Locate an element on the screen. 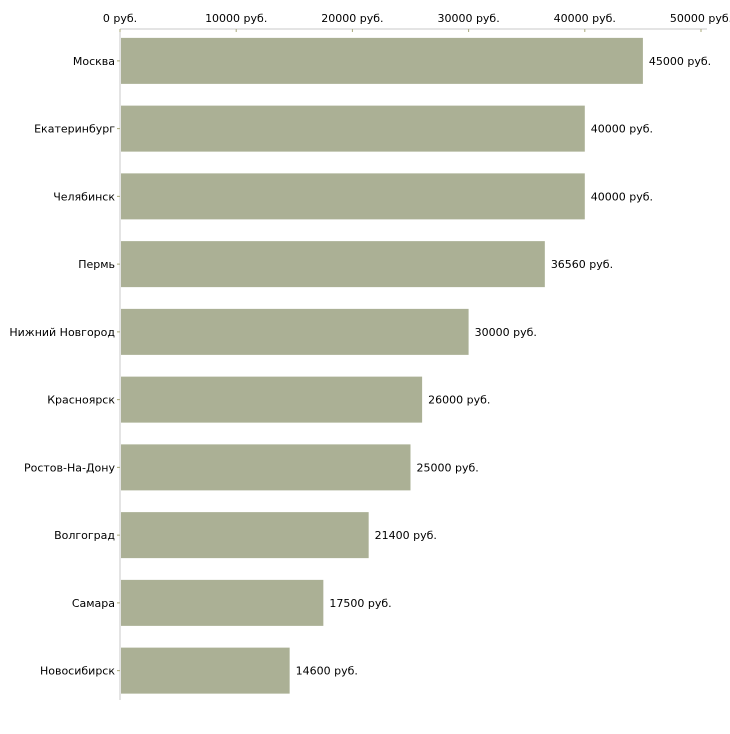 Image resolution: width=730 pixels, height=734 pixels. category-label: Новосибирск is located at coordinates (77, 671).